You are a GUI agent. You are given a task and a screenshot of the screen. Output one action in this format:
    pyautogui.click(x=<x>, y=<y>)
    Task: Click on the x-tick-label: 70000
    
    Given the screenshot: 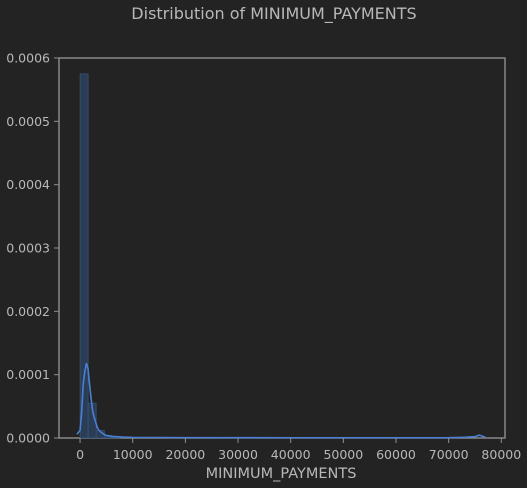 What is the action you would take?
    pyautogui.click(x=449, y=454)
    